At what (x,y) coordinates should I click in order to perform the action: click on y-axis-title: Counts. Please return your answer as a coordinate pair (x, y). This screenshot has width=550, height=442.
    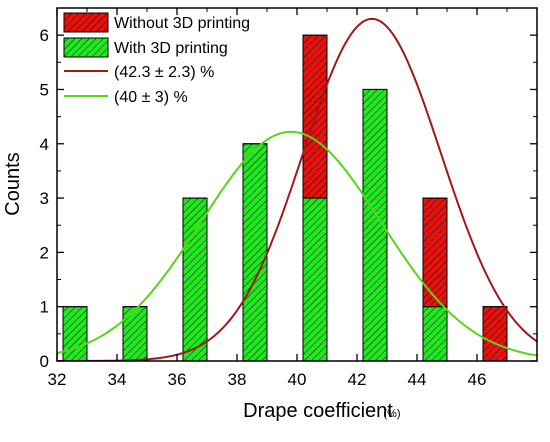
    Looking at the image, I should click on (13, 183).